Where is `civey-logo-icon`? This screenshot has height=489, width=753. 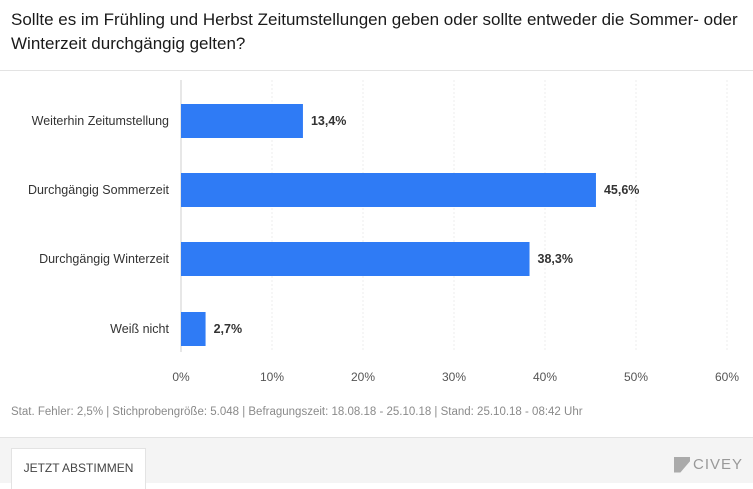 civey-logo-icon is located at coordinates (681, 464).